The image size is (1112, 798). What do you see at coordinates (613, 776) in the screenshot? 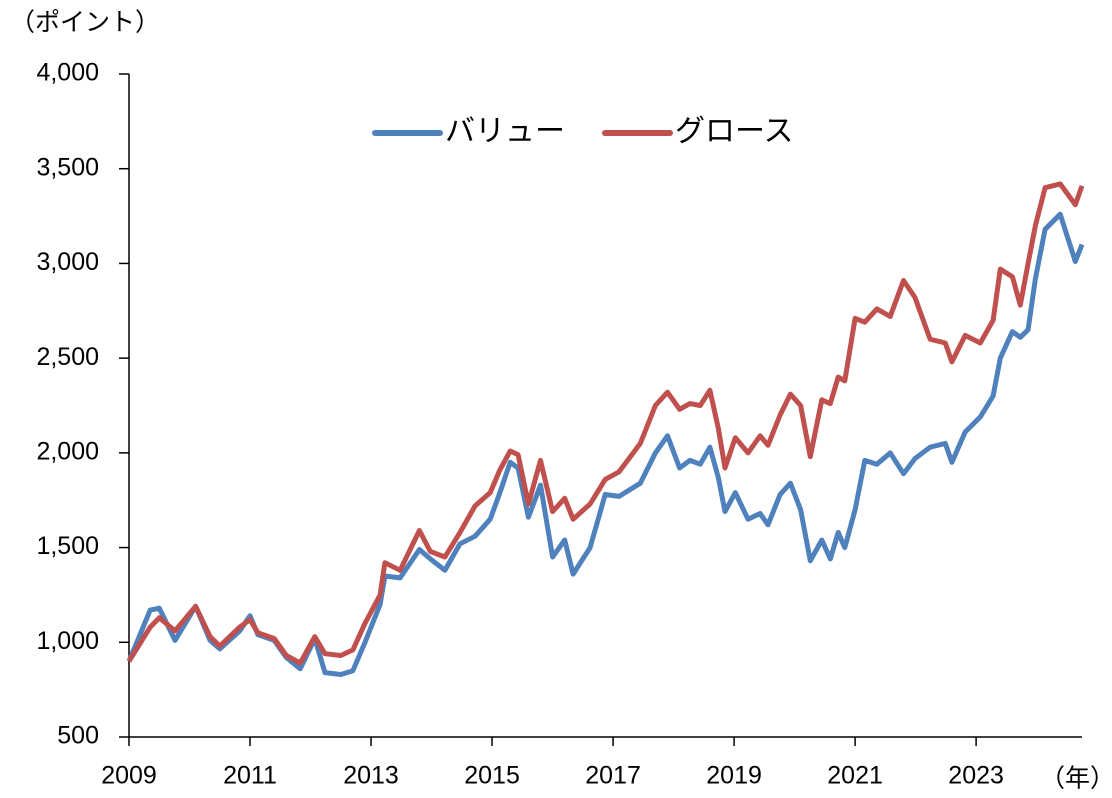
I see `x-tick-label: 2017` at bounding box center [613, 776].